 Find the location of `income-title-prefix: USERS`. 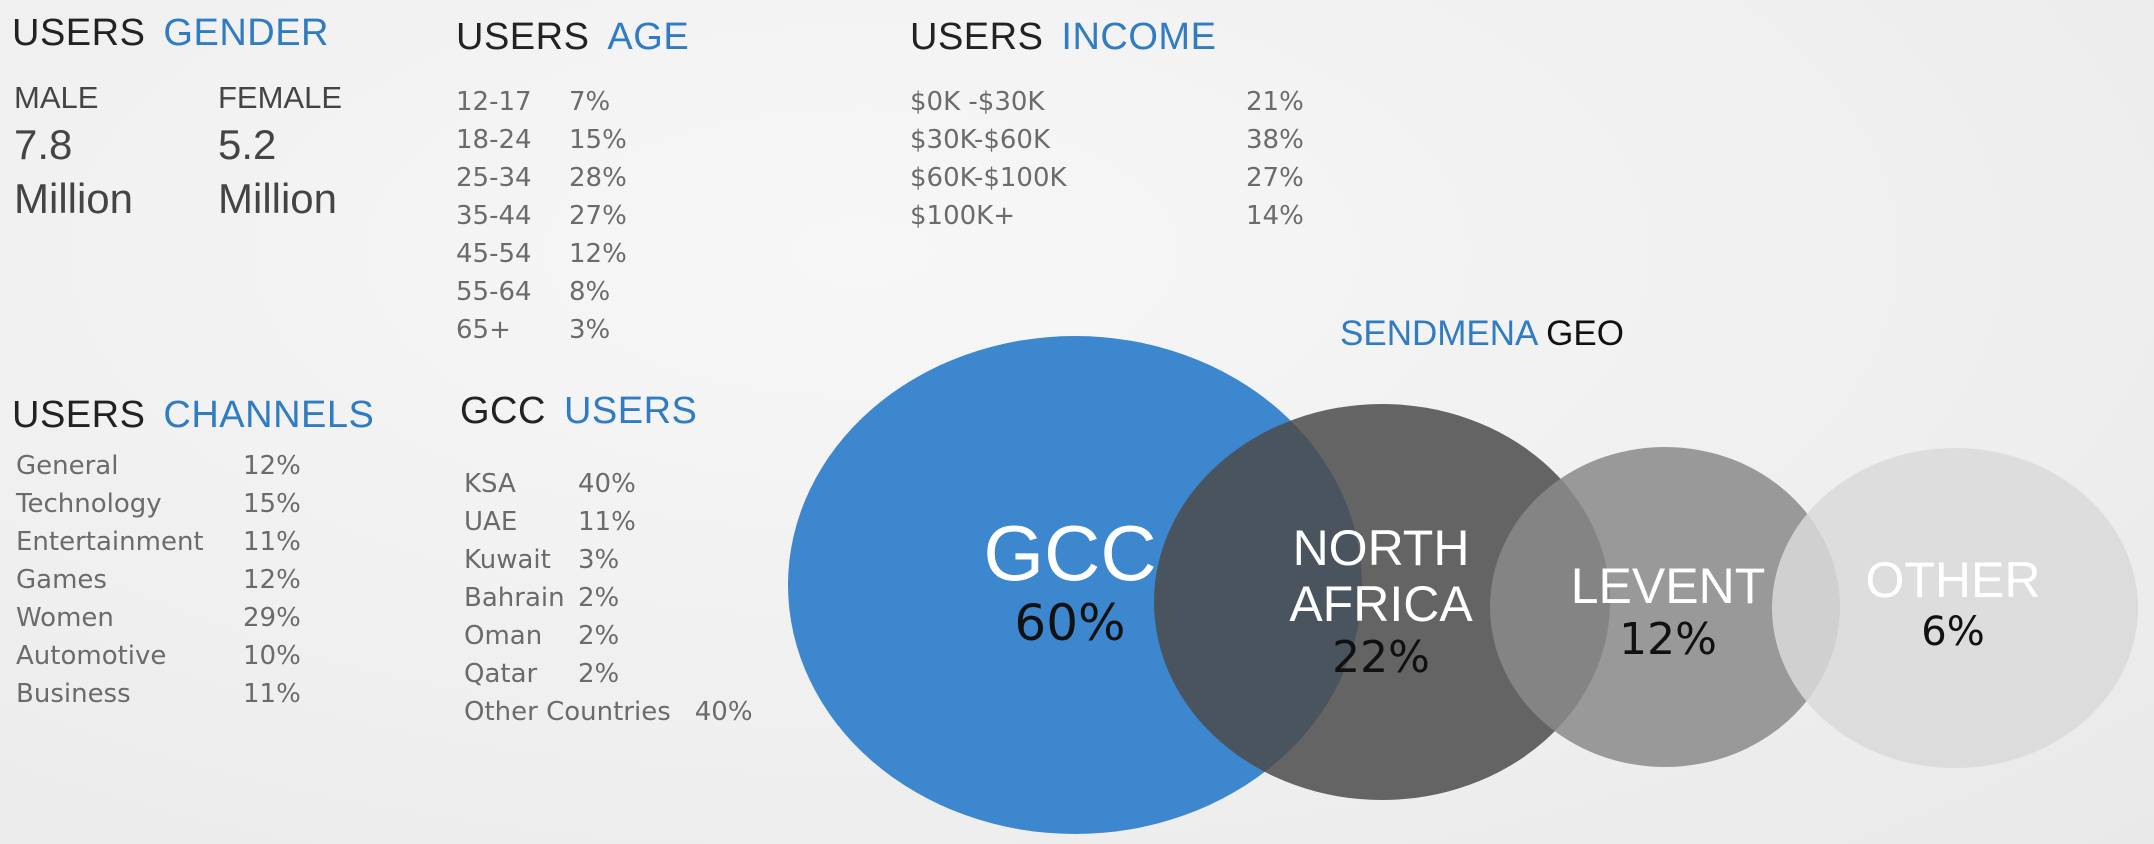

income-title-prefix: USERS is located at coordinates (977, 37).